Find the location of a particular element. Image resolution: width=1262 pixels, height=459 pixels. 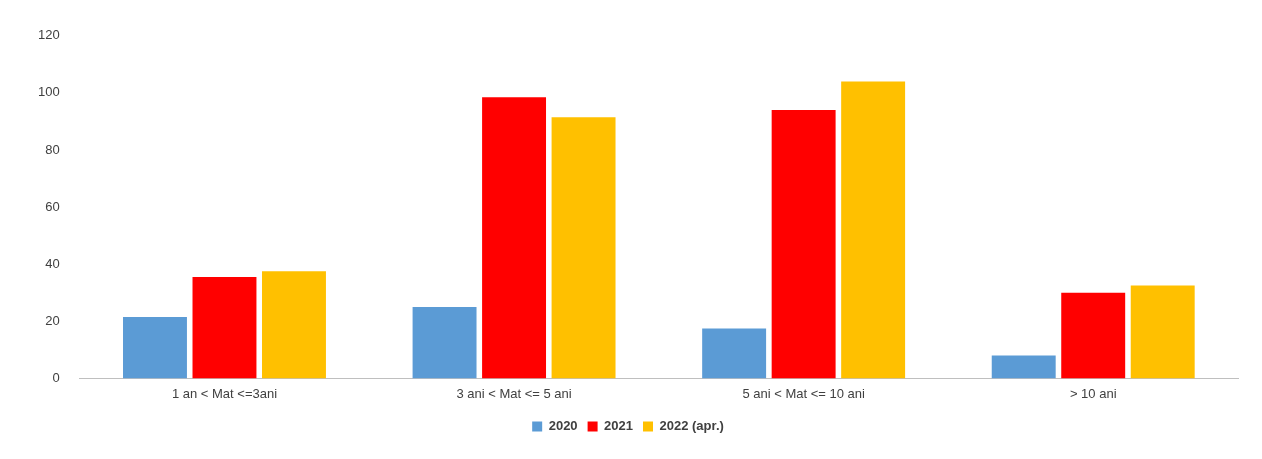

x-tick-label: 5 ani < Mat <= 10 ani is located at coordinates (803, 393).